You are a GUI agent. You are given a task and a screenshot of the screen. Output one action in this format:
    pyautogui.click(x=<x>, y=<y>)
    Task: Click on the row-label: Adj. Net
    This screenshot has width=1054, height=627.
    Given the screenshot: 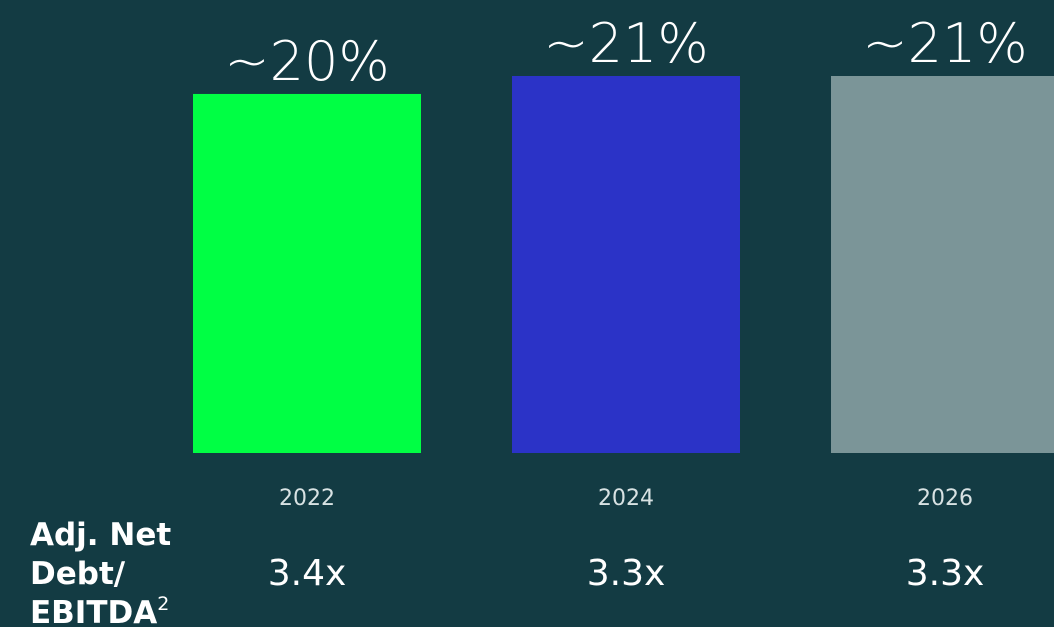 What is the action you would take?
    pyautogui.click(x=100, y=535)
    